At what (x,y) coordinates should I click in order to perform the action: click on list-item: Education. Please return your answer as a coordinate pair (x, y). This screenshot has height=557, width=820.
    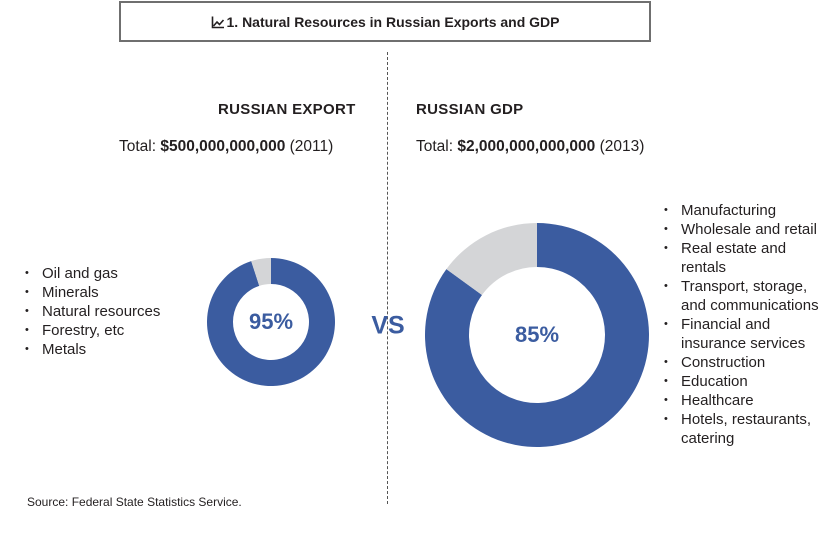
    Looking at the image, I should click on (740, 381).